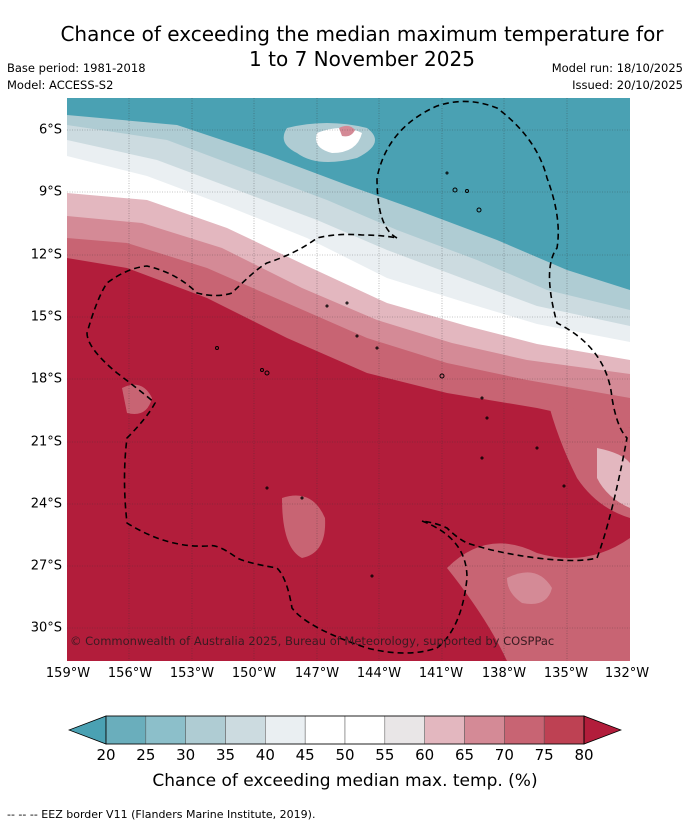 The width and height of the screenshot is (690, 827). I want to click on meta-left: Base period: 1981-2018 Model: ACCESS-S2, so click(76, 77).